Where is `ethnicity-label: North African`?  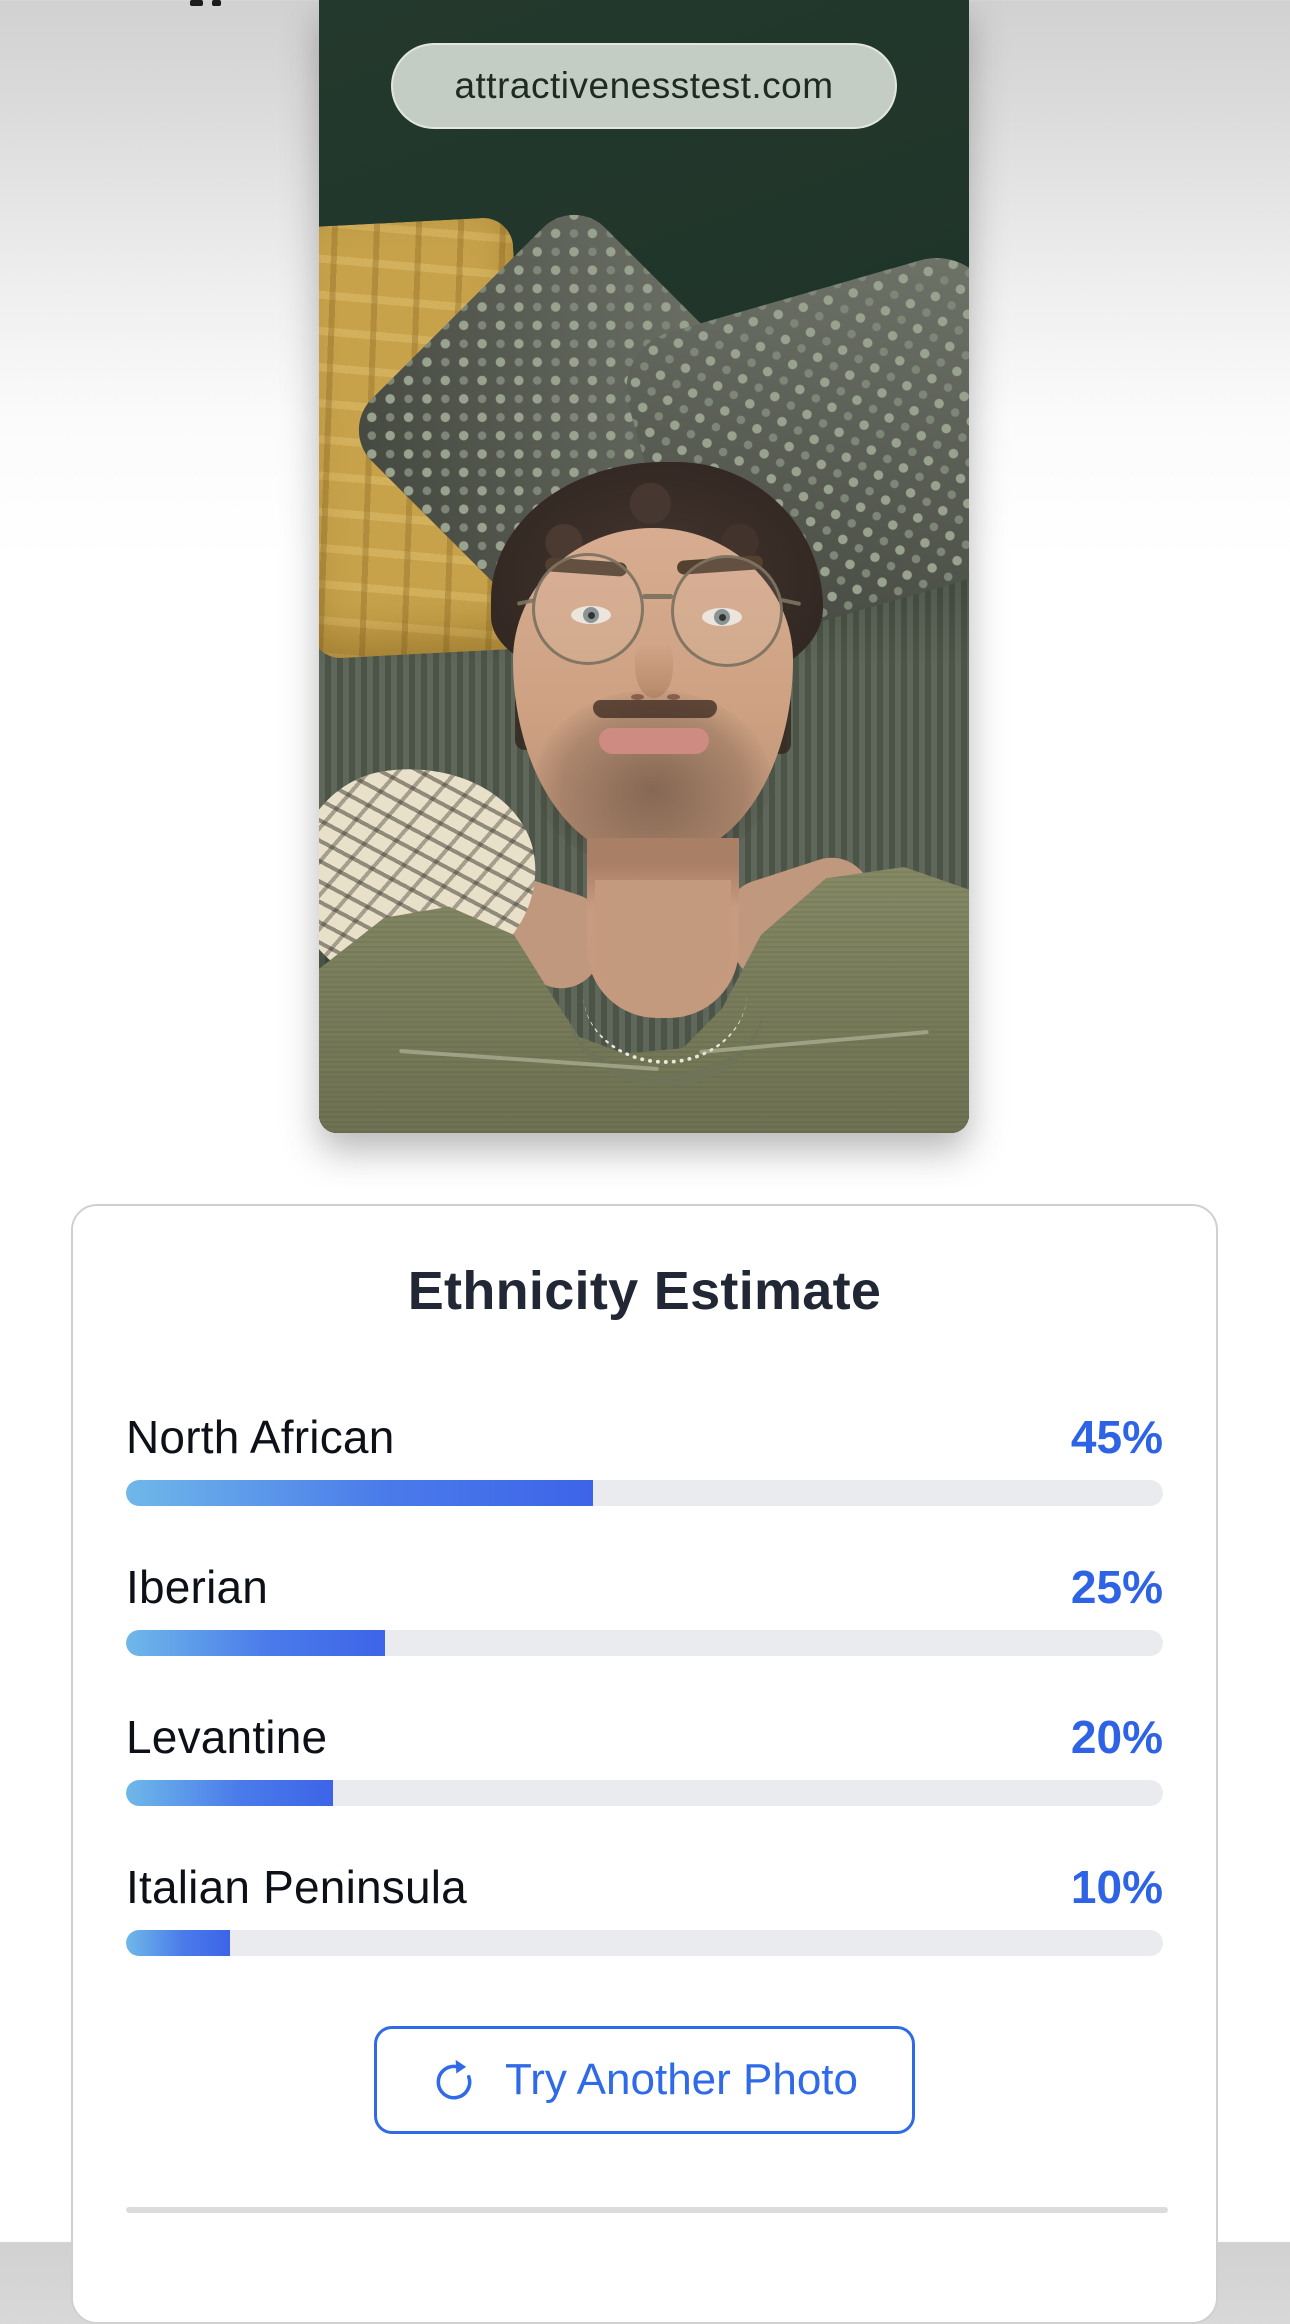 ethnicity-label: North African is located at coordinates (260, 1437).